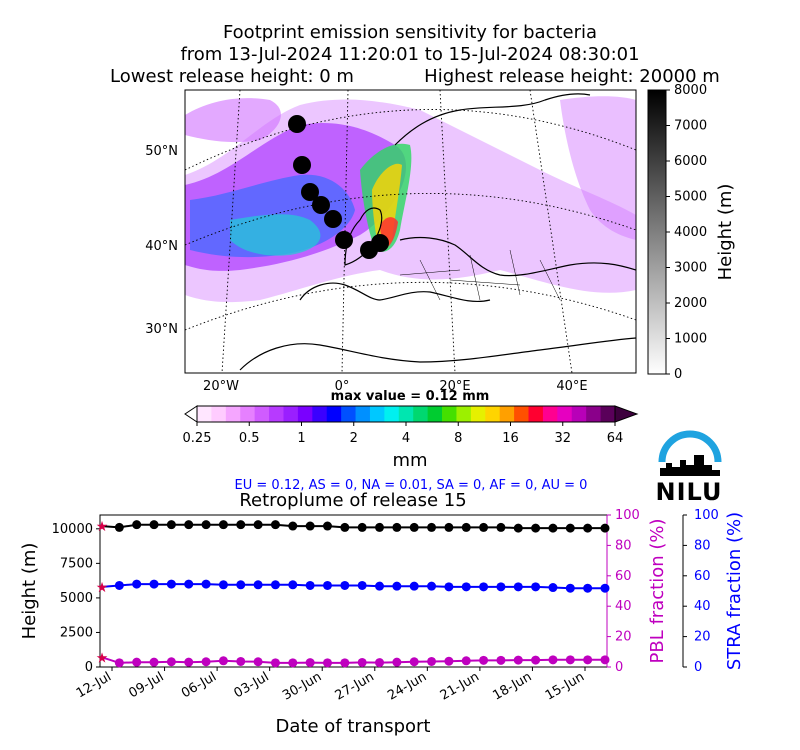 This screenshot has width=800, height=750. I want to click on field-yellow, so click(387, 206).